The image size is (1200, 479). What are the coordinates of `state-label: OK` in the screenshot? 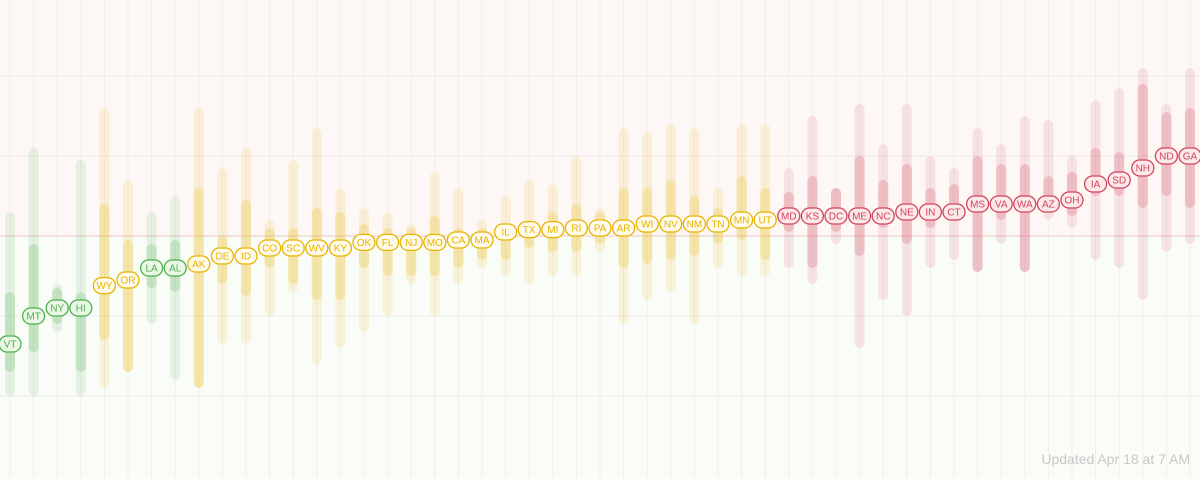 It's located at (364, 243).